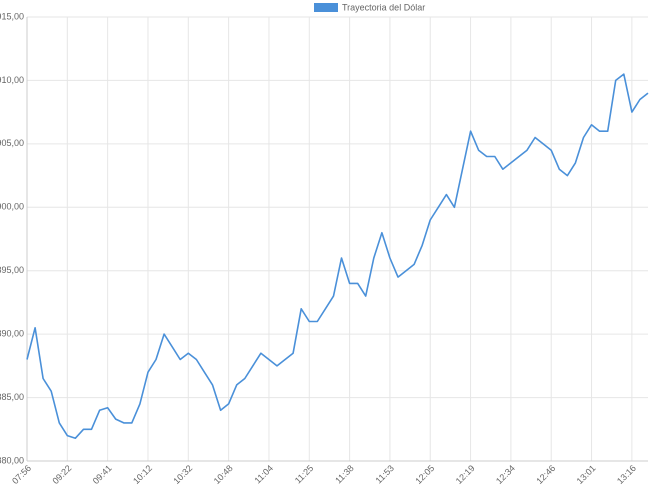 This screenshot has height=487, width=650. Describe the element at coordinates (12, 80) in the screenshot. I see `y-tick-label: 910,00` at that location.